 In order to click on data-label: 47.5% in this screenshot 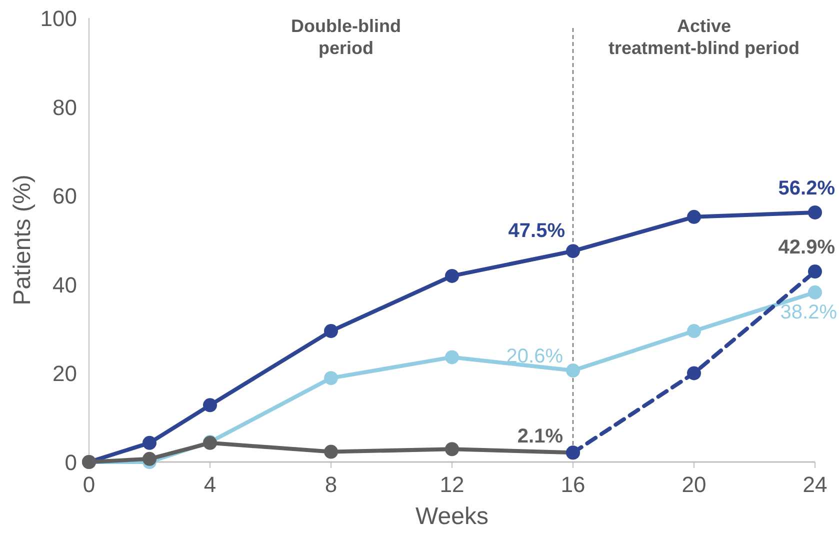, I will do `click(537, 231)`.